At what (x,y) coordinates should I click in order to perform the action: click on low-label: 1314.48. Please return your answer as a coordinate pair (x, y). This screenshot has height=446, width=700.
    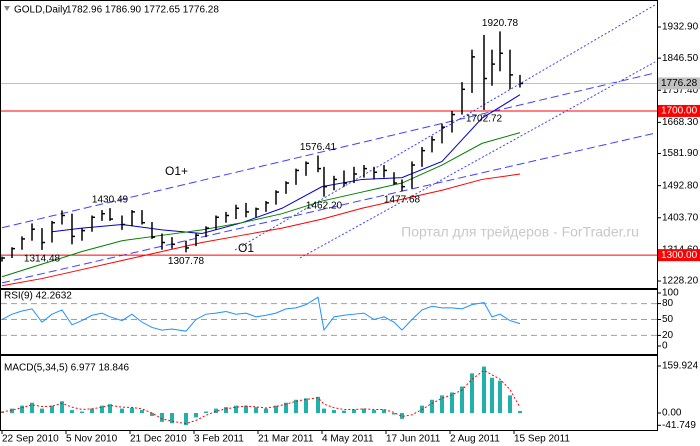
    Looking at the image, I should click on (42, 259).